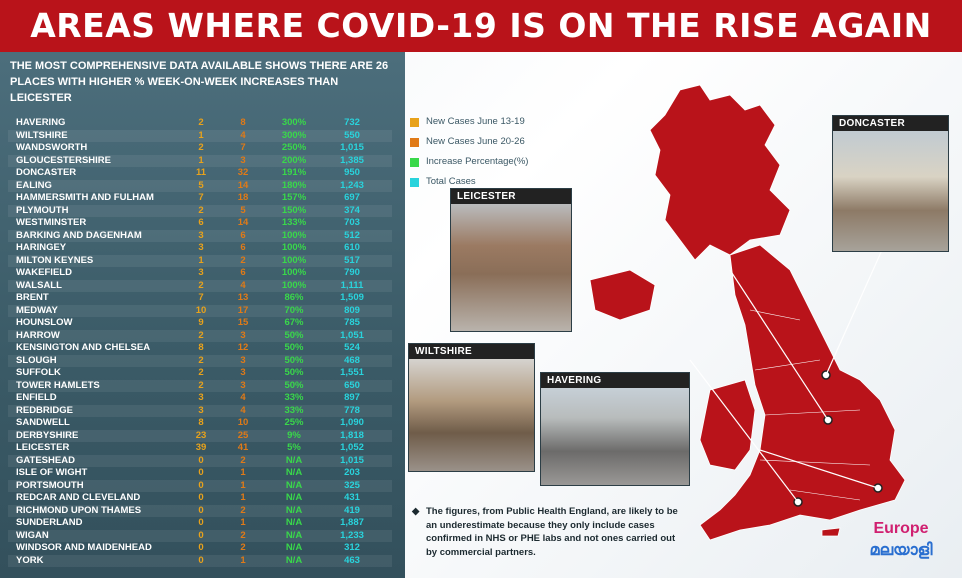 This screenshot has width=962, height=578. Describe the element at coordinates (45, 410) in the screenshot. I see `row-place-name: REDBRIDGE` at that location.